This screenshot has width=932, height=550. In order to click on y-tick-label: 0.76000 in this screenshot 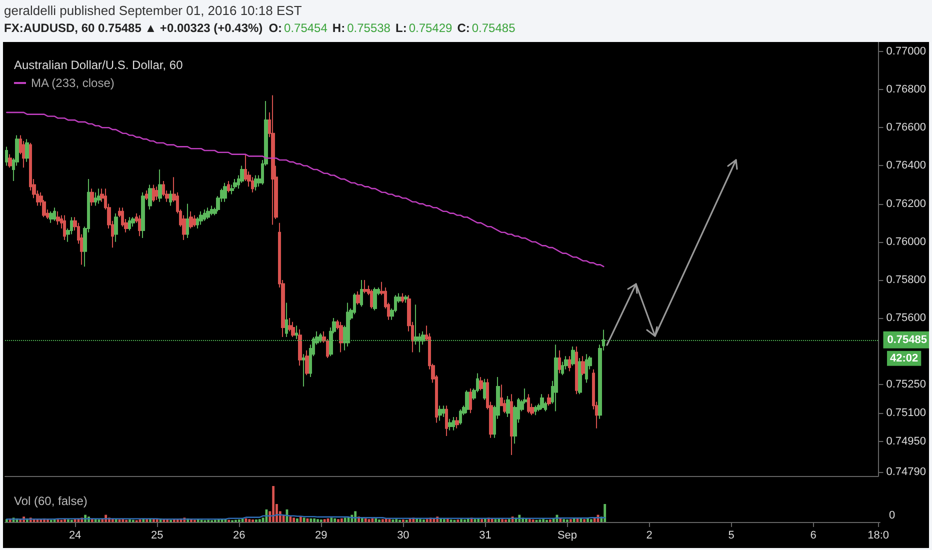, I will do `click(906, 242)`.